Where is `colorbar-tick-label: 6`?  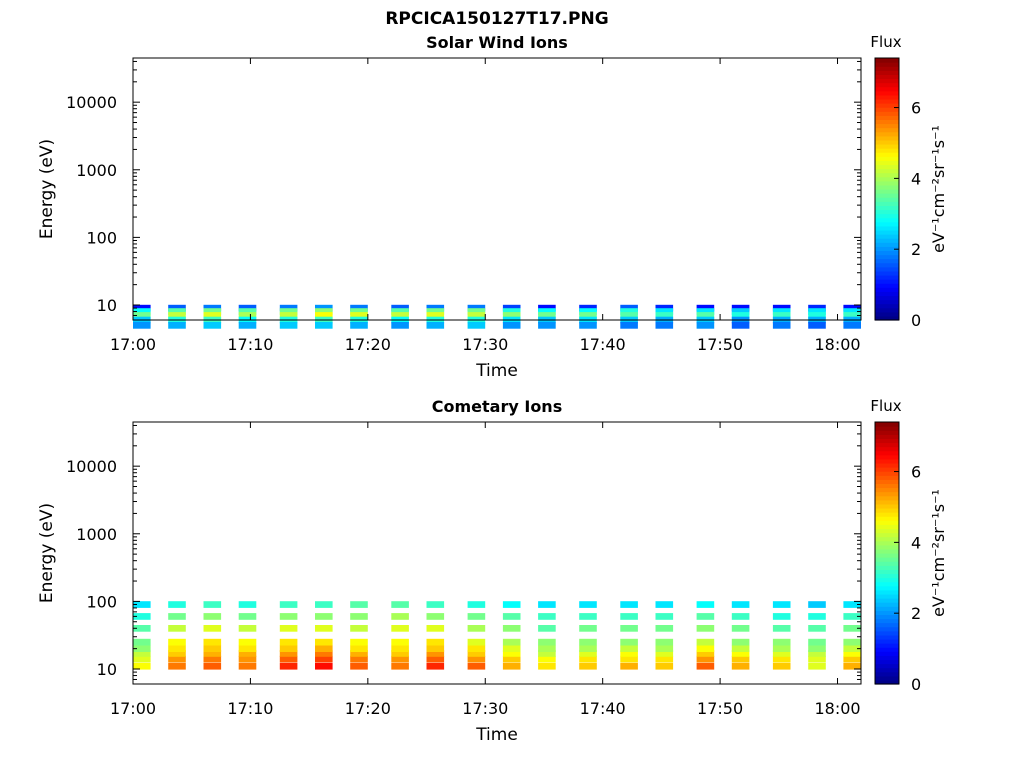
colorbar-tick-label: 6 is located at coordinates (916, 108).